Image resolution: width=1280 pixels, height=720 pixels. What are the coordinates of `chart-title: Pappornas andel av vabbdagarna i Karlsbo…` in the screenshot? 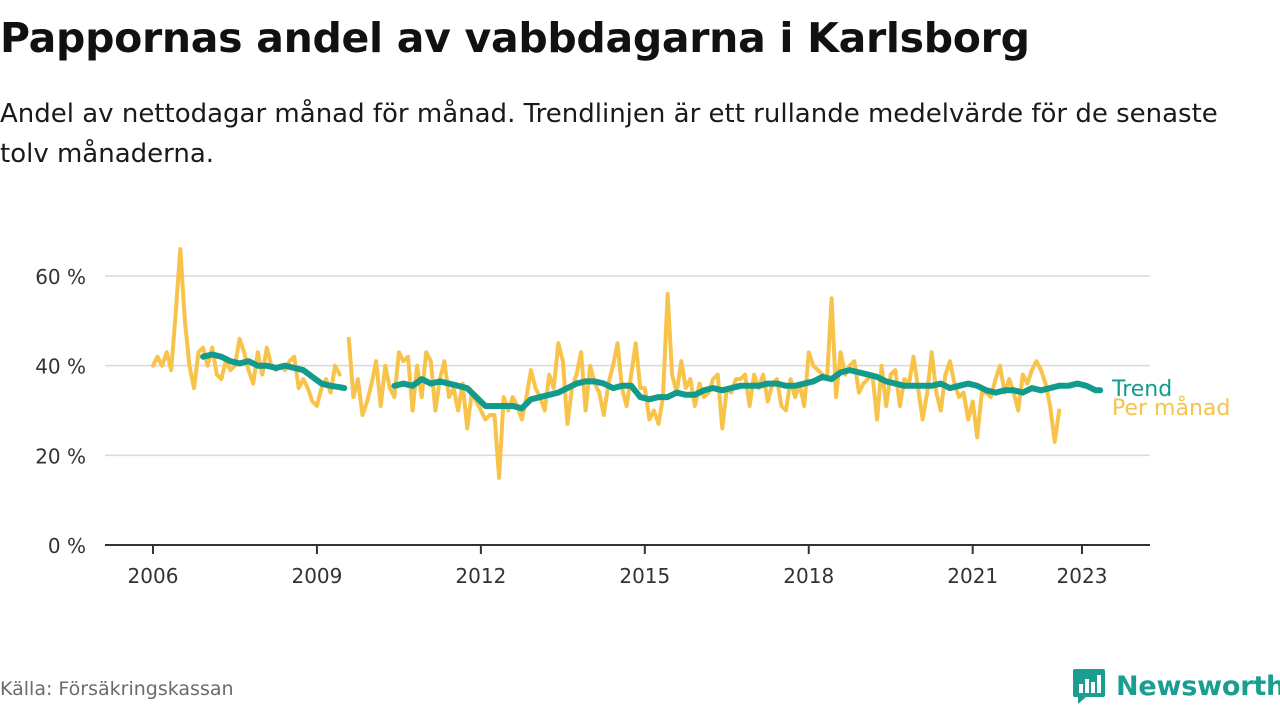 It's located at (515, 38).